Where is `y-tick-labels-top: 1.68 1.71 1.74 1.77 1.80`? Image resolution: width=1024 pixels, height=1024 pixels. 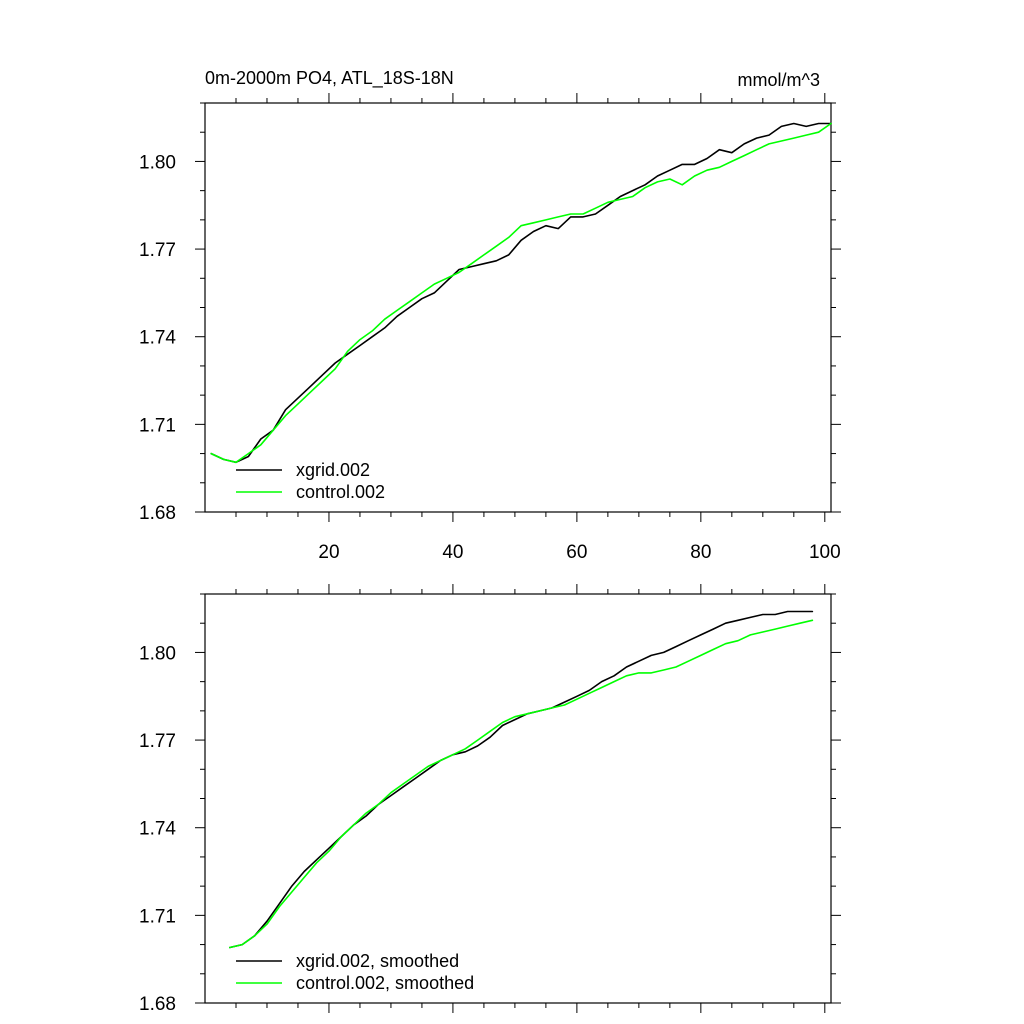
y-tick-labels-top: 1.68 1.71 1.74 1.77 1.80 is located at coordinates (157, 338).